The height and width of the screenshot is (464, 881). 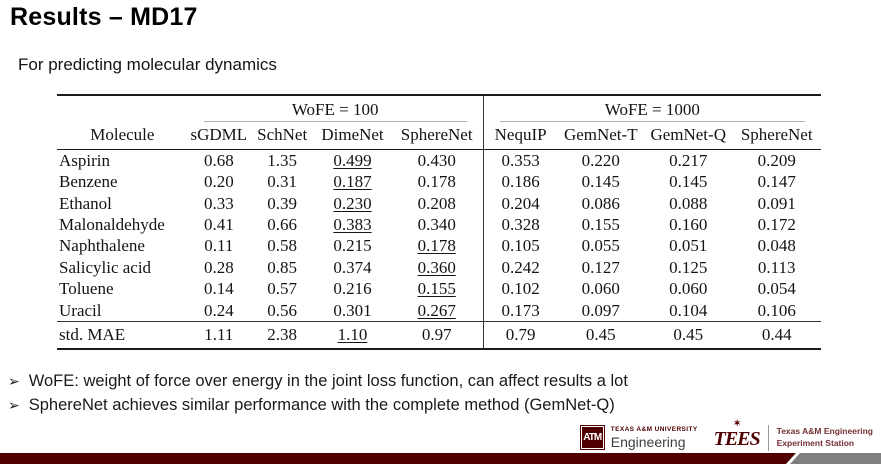 I want to click on value-cell: 0.173, so click(x=520, y=310).